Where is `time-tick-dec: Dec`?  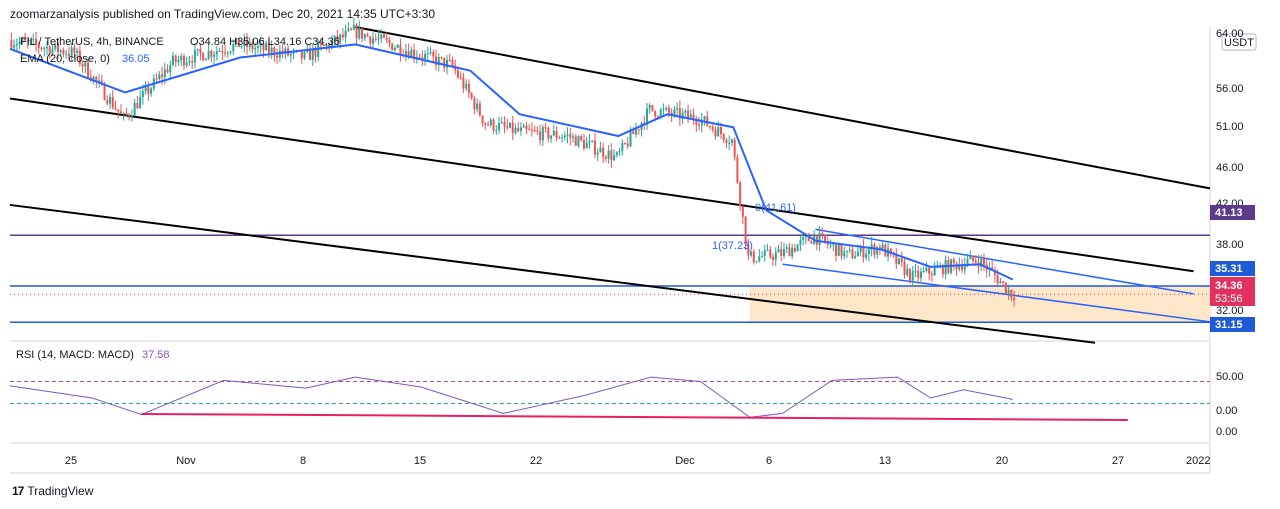 time-tick-dec: Dec is located at coordinates (685, 461).